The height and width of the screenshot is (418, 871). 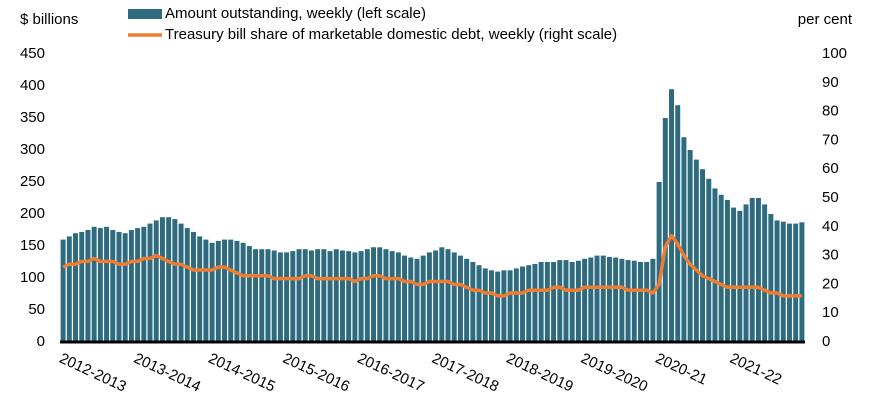 What do you see at coordinates (755, 369) in the screenshot?
I see `x-tick-label: 2021-22` at bounding box center [755, 369].